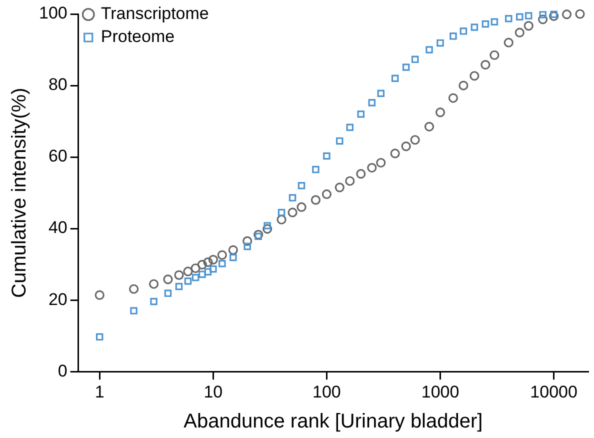 The height and width of the screenshot is (438, 594). What do you see at coordinates (333, 421) in the screenshot?
I see `x-axis-title: Abandunce rank [Urinary bladder]` at bounding box center [333, 421].